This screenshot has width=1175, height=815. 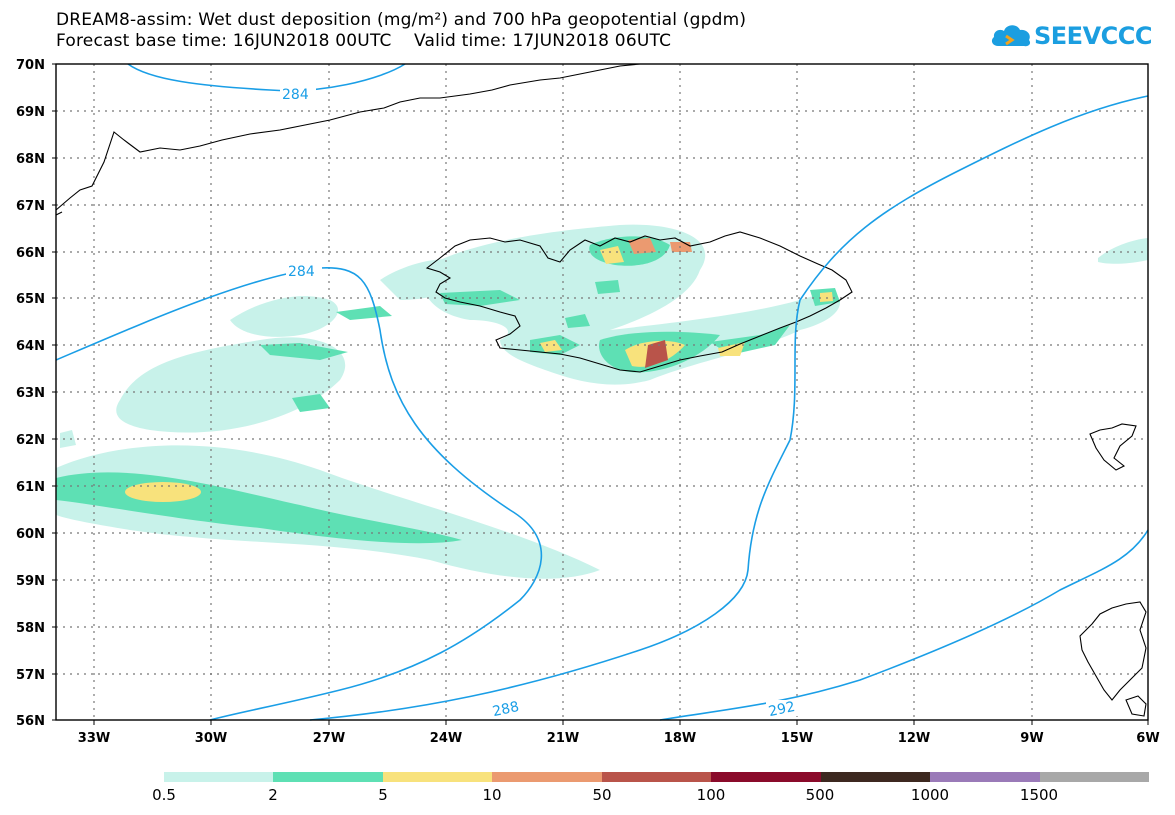 What do you see at coordinates (1011, 36) in the screenshot?
I see `cloud-icon` at bounding box center [1011, 36].